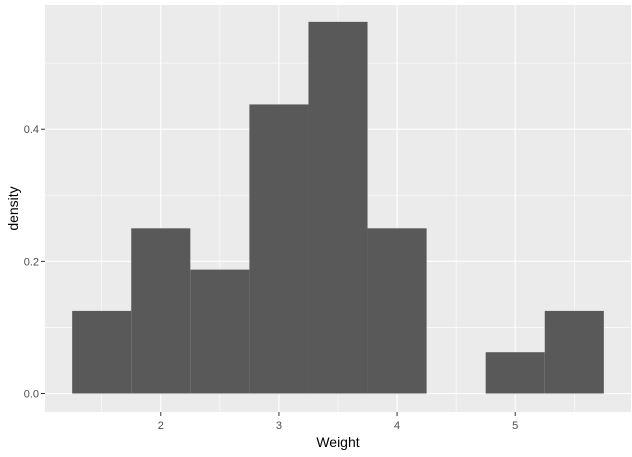 The height and width of the screenshot is (457, 632). I want to click on x-axis-ticks: 2 3 4 5, so click(338, 422).